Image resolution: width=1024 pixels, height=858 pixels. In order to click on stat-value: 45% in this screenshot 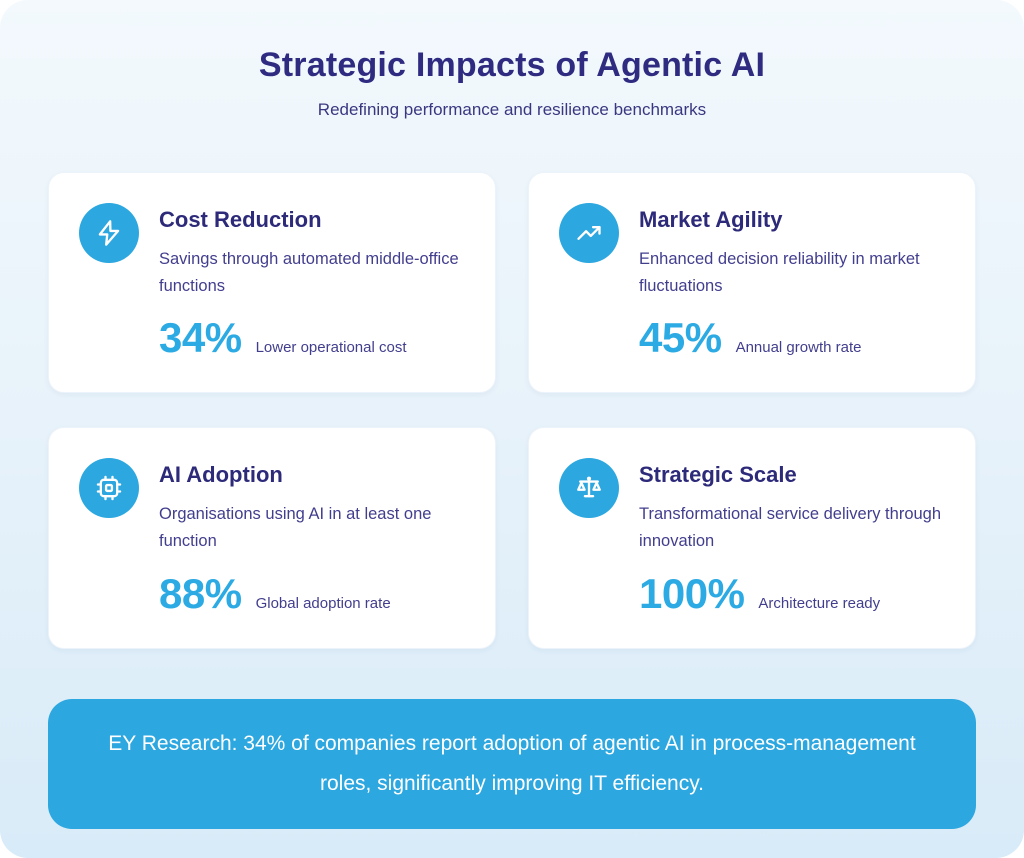, I will do `click(680, 338)`.